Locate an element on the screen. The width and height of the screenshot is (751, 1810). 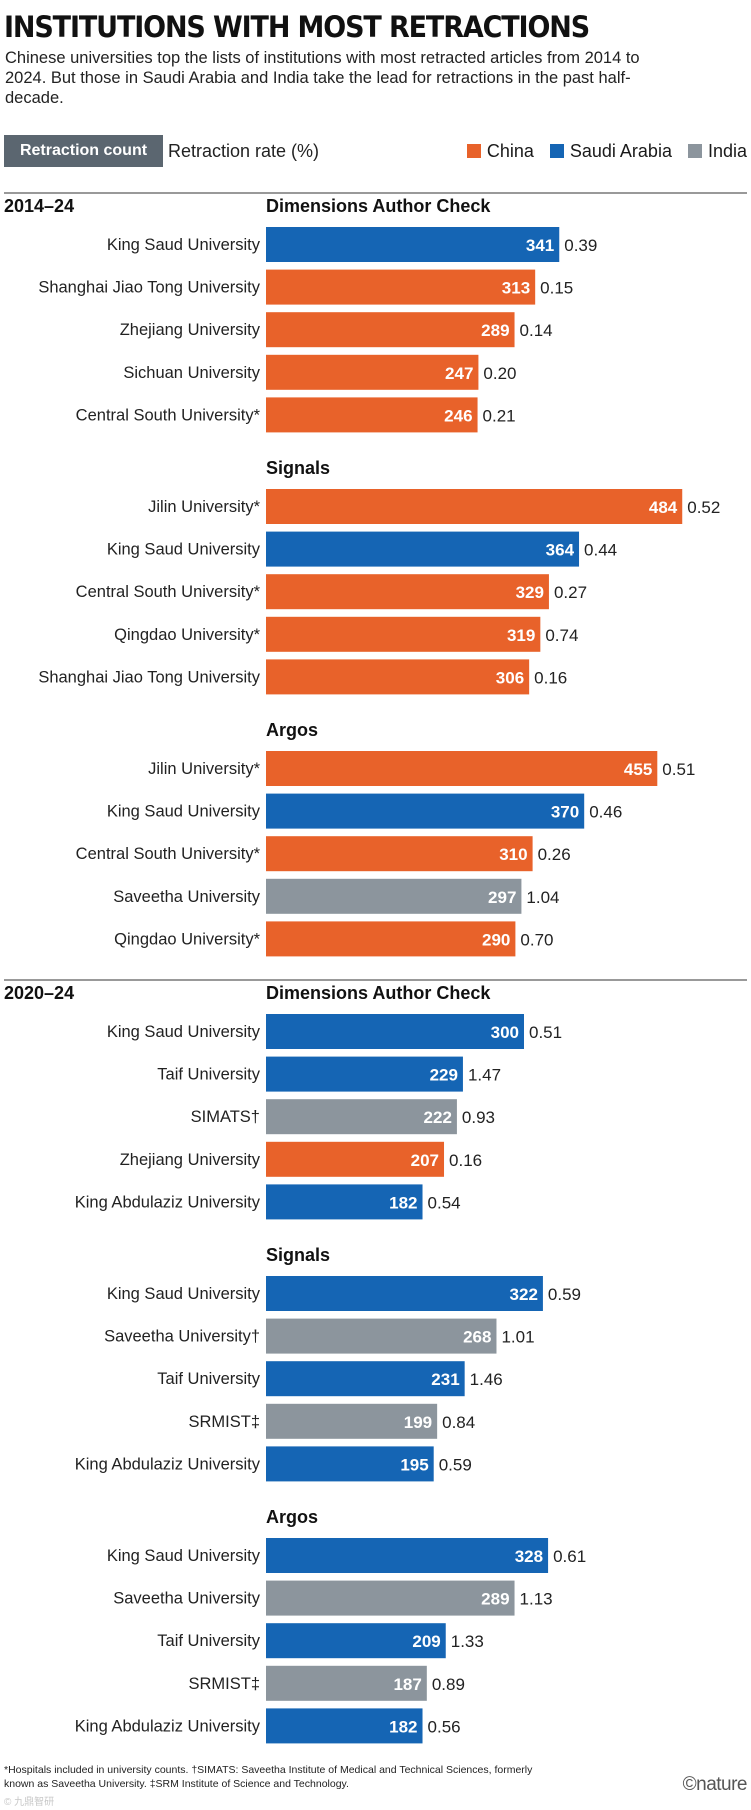
bar-count-label: 182 is located at coordinates (403, 1726).